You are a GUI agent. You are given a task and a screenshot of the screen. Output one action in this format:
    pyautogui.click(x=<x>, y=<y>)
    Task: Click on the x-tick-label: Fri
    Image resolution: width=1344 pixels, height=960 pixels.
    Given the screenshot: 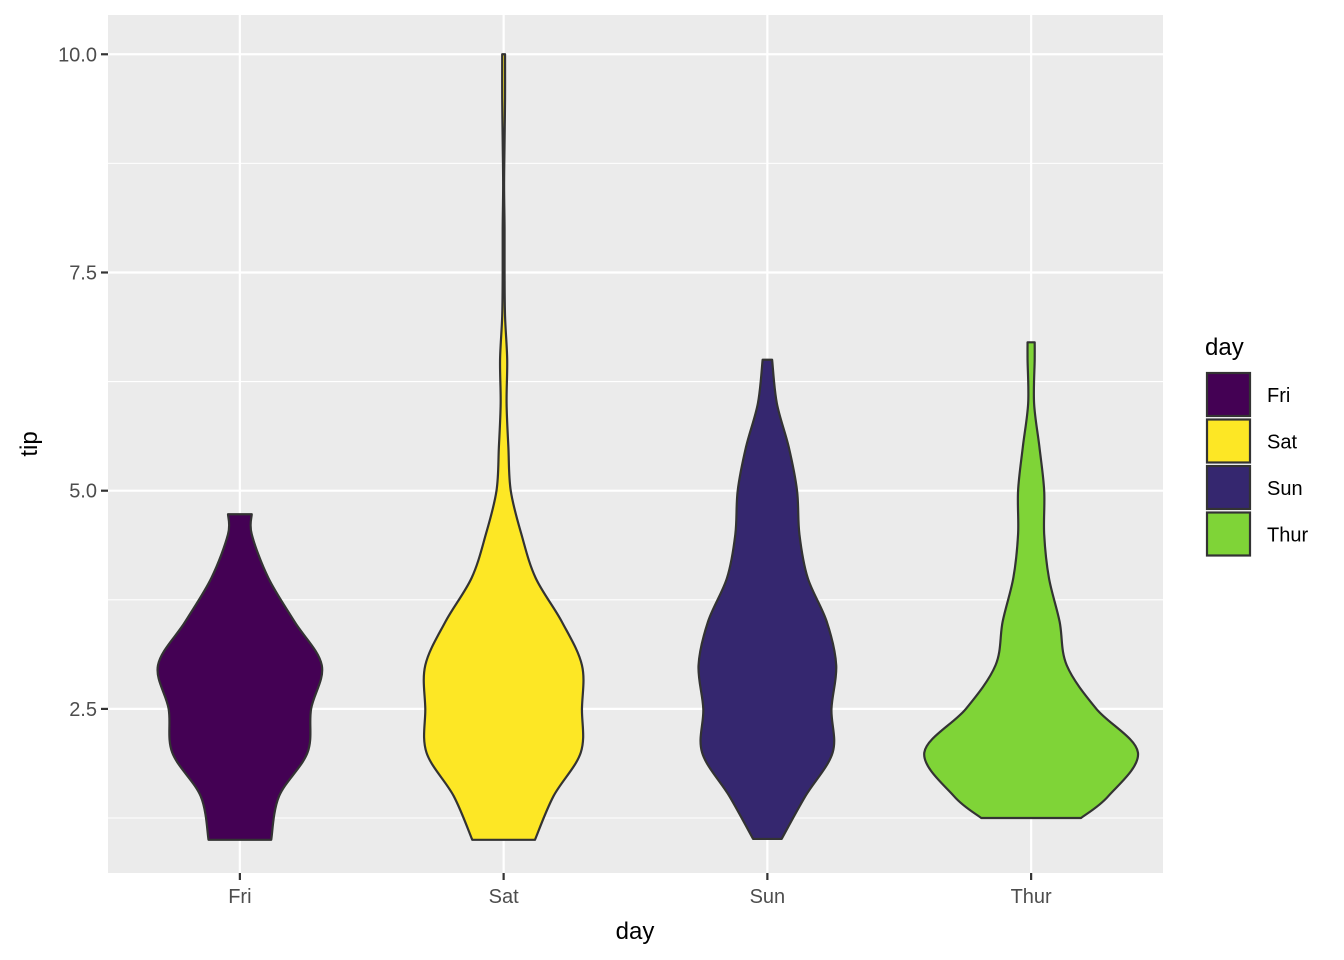 What is the action you would take?
    pyautogui.click(x=239, y=897)
    